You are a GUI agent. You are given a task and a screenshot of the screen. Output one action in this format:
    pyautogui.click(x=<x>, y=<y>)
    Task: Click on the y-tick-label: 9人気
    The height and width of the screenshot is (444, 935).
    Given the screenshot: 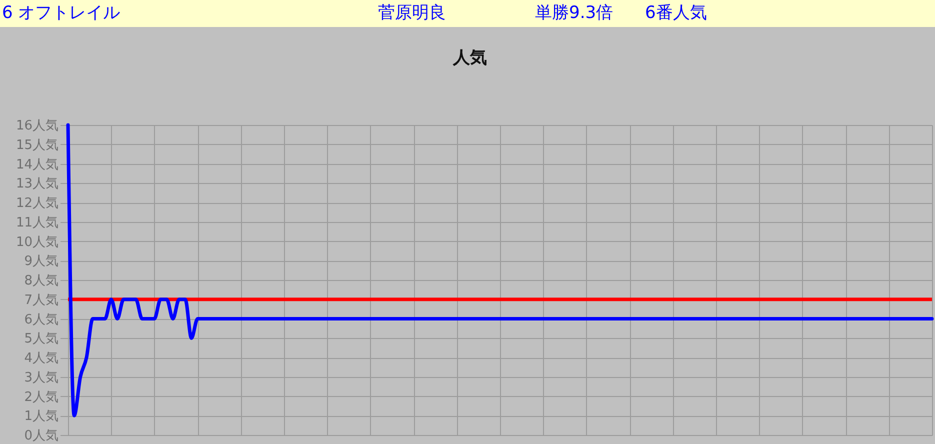 What is the action you would take?
    pyautogui.click(x=41, y=262)
    